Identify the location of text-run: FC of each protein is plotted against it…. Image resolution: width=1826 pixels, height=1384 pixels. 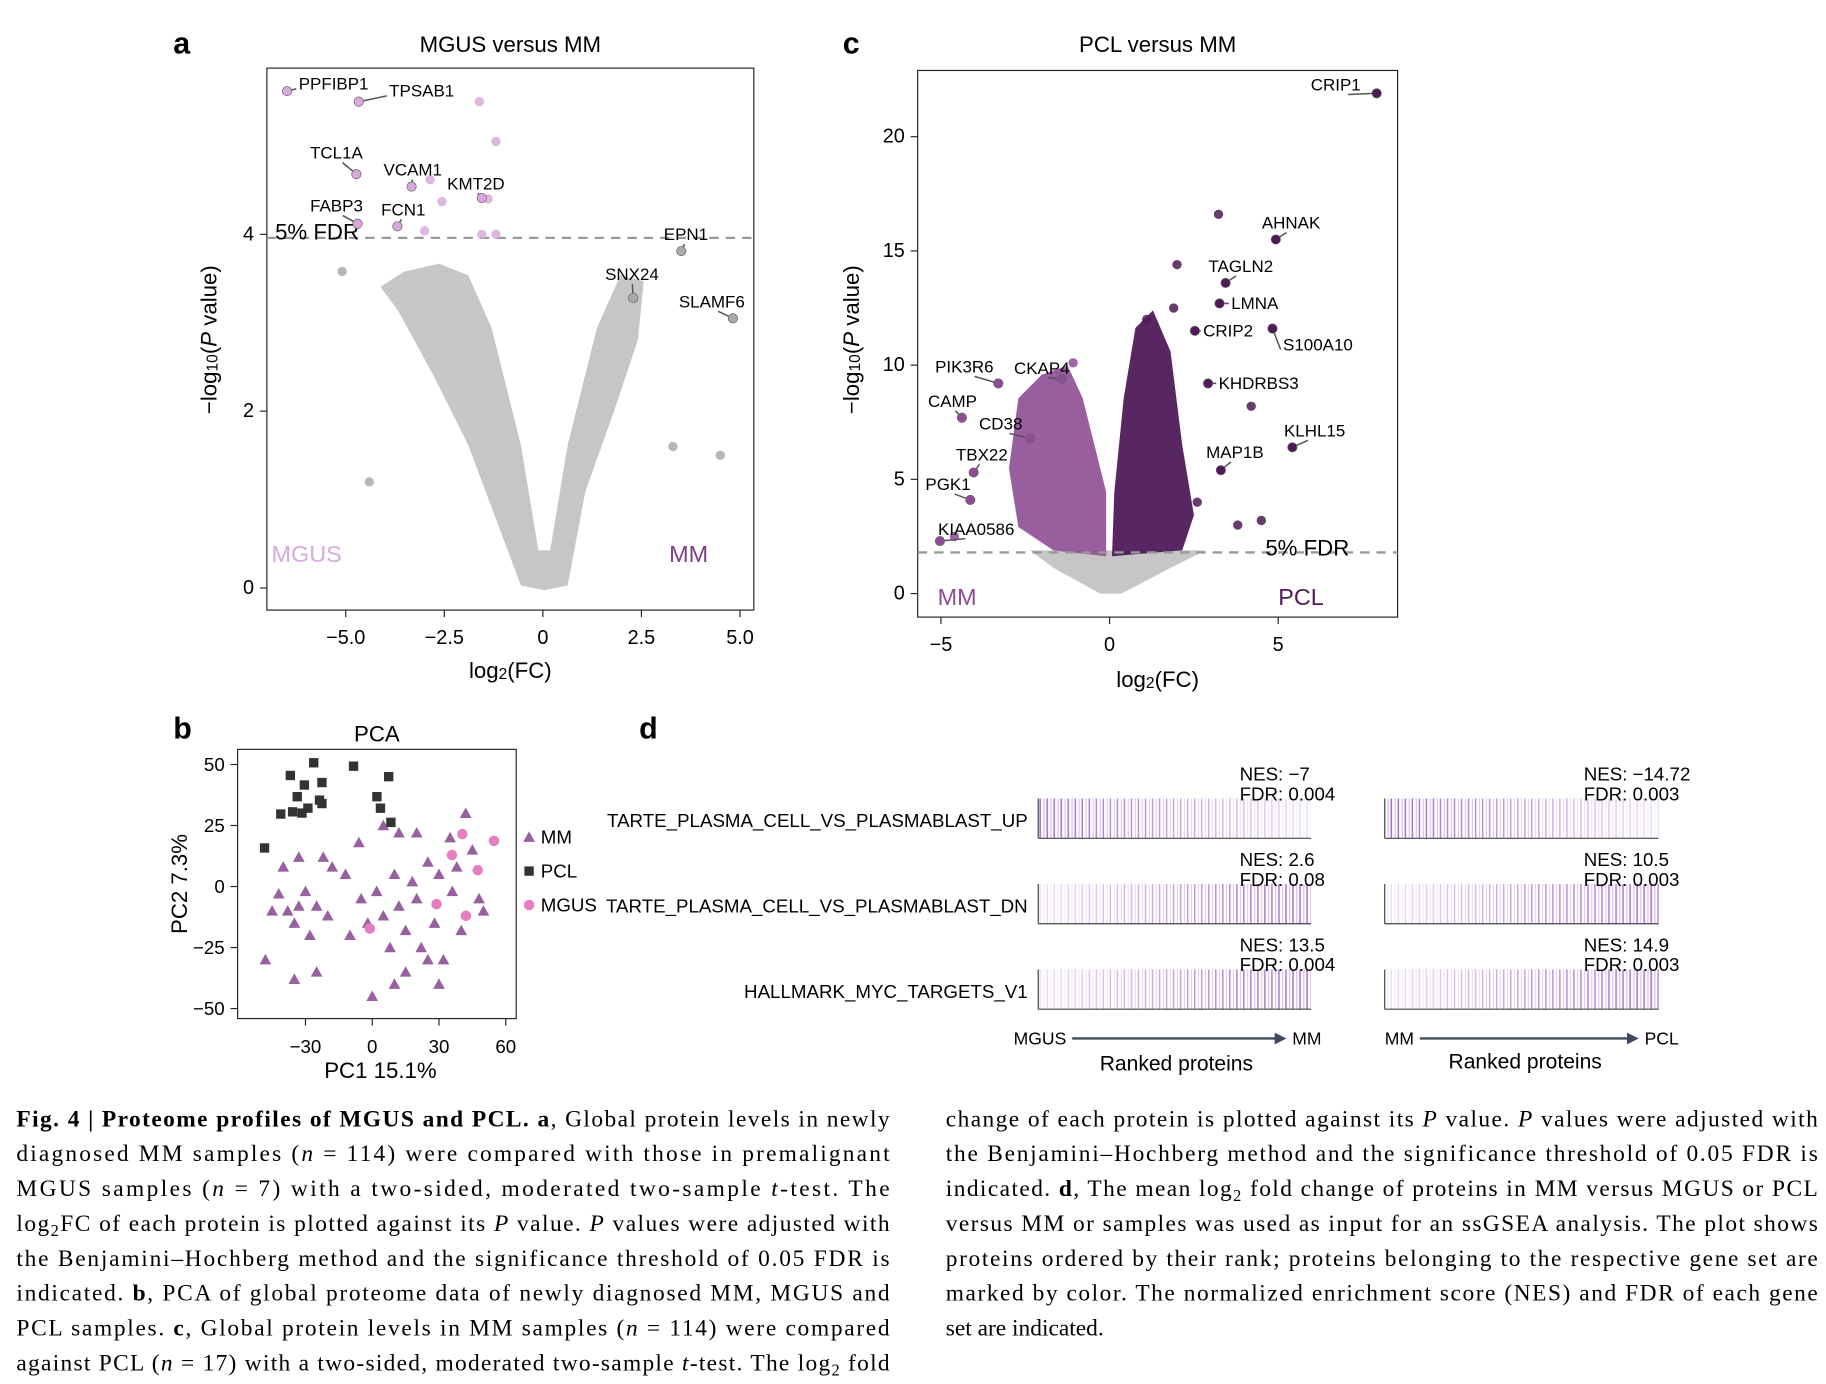
(276, 1224).